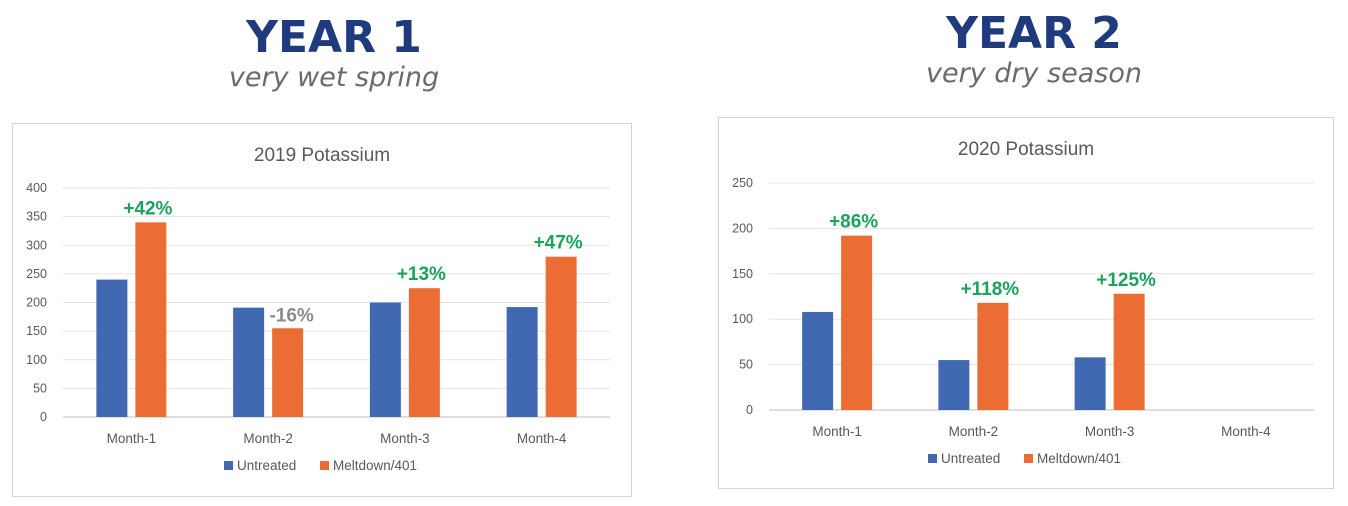 This screenshot has width=1348, height=506. I want to click on year2-subtitle: very dry season, so click(1034, 73).